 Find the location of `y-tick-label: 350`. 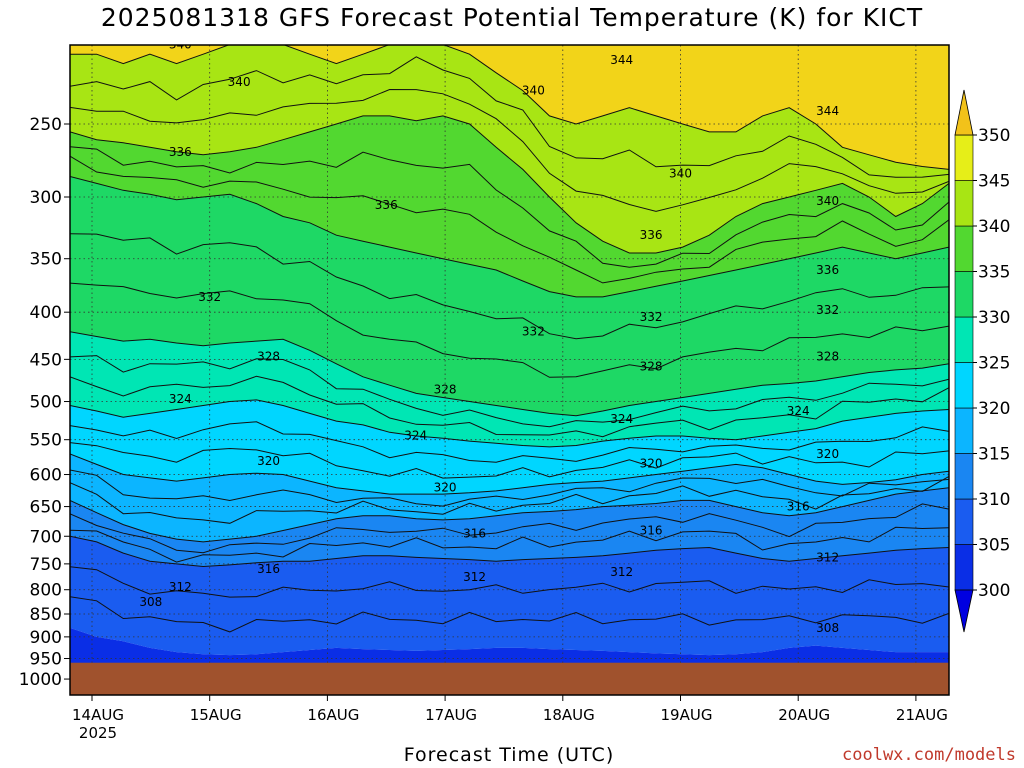

y-tick-label: 350 is located at coordinates (46, 260).